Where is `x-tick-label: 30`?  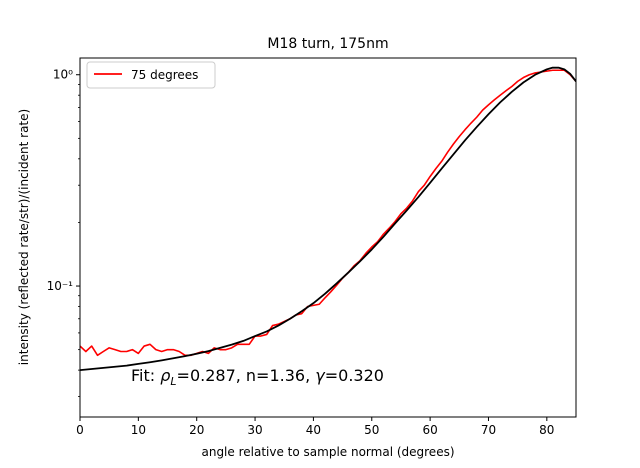 x-tick-label: 30 is located at coordinates (254, 430).